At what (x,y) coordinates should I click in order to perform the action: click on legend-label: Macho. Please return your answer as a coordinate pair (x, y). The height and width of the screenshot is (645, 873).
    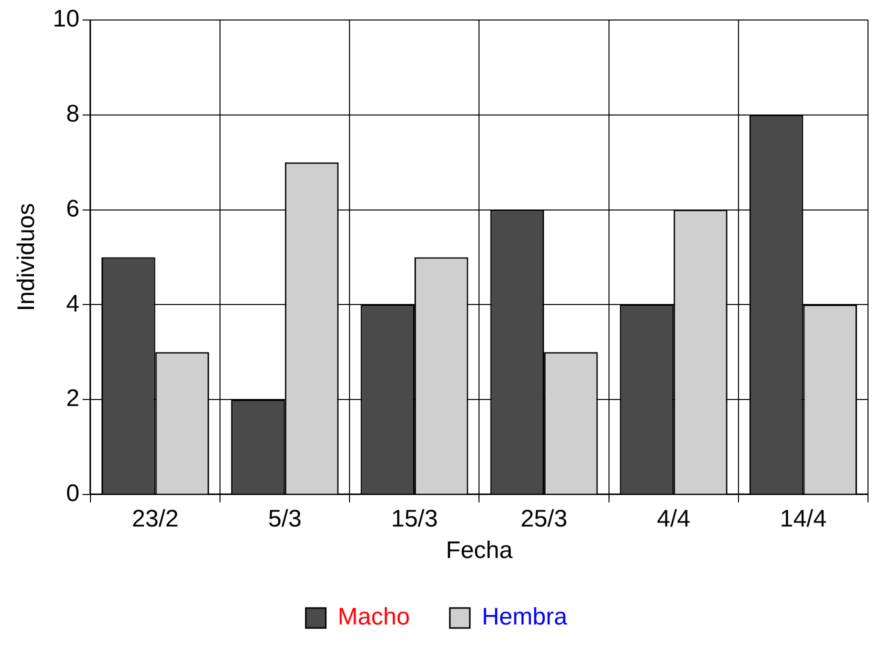
    Looking at the image, I should click on (374, 617).